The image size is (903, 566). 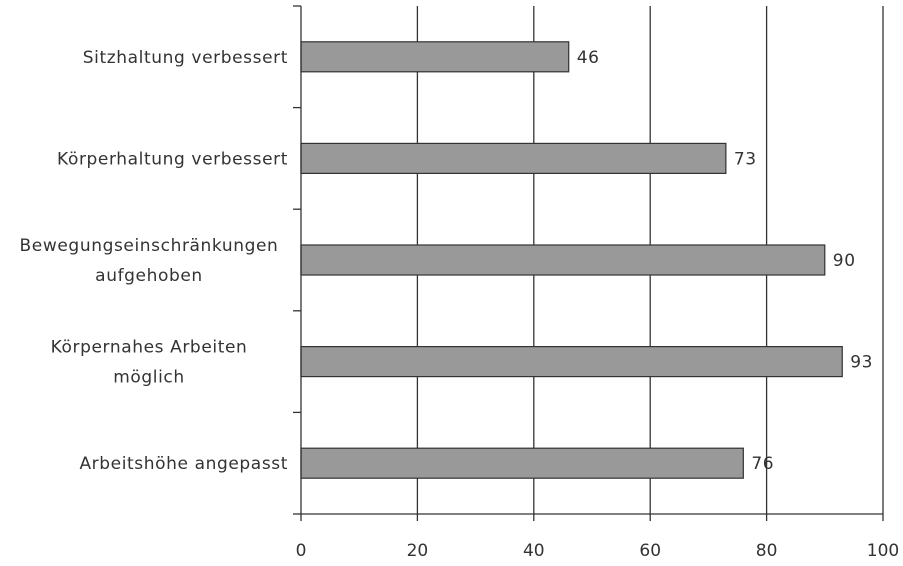 I want to click on data-label: 90, so click(x=844, y=261).